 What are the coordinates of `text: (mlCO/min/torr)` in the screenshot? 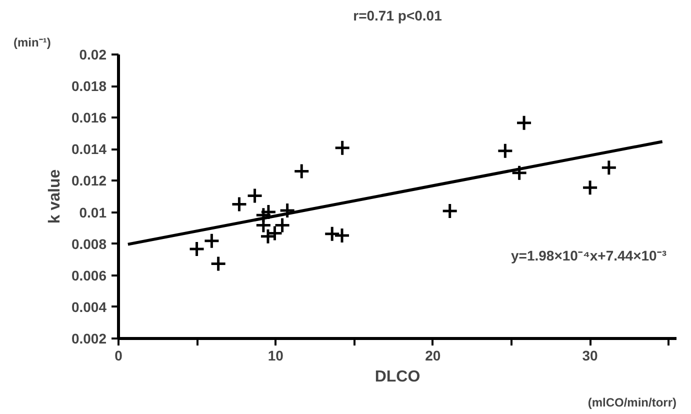 It's located at (632, 403).